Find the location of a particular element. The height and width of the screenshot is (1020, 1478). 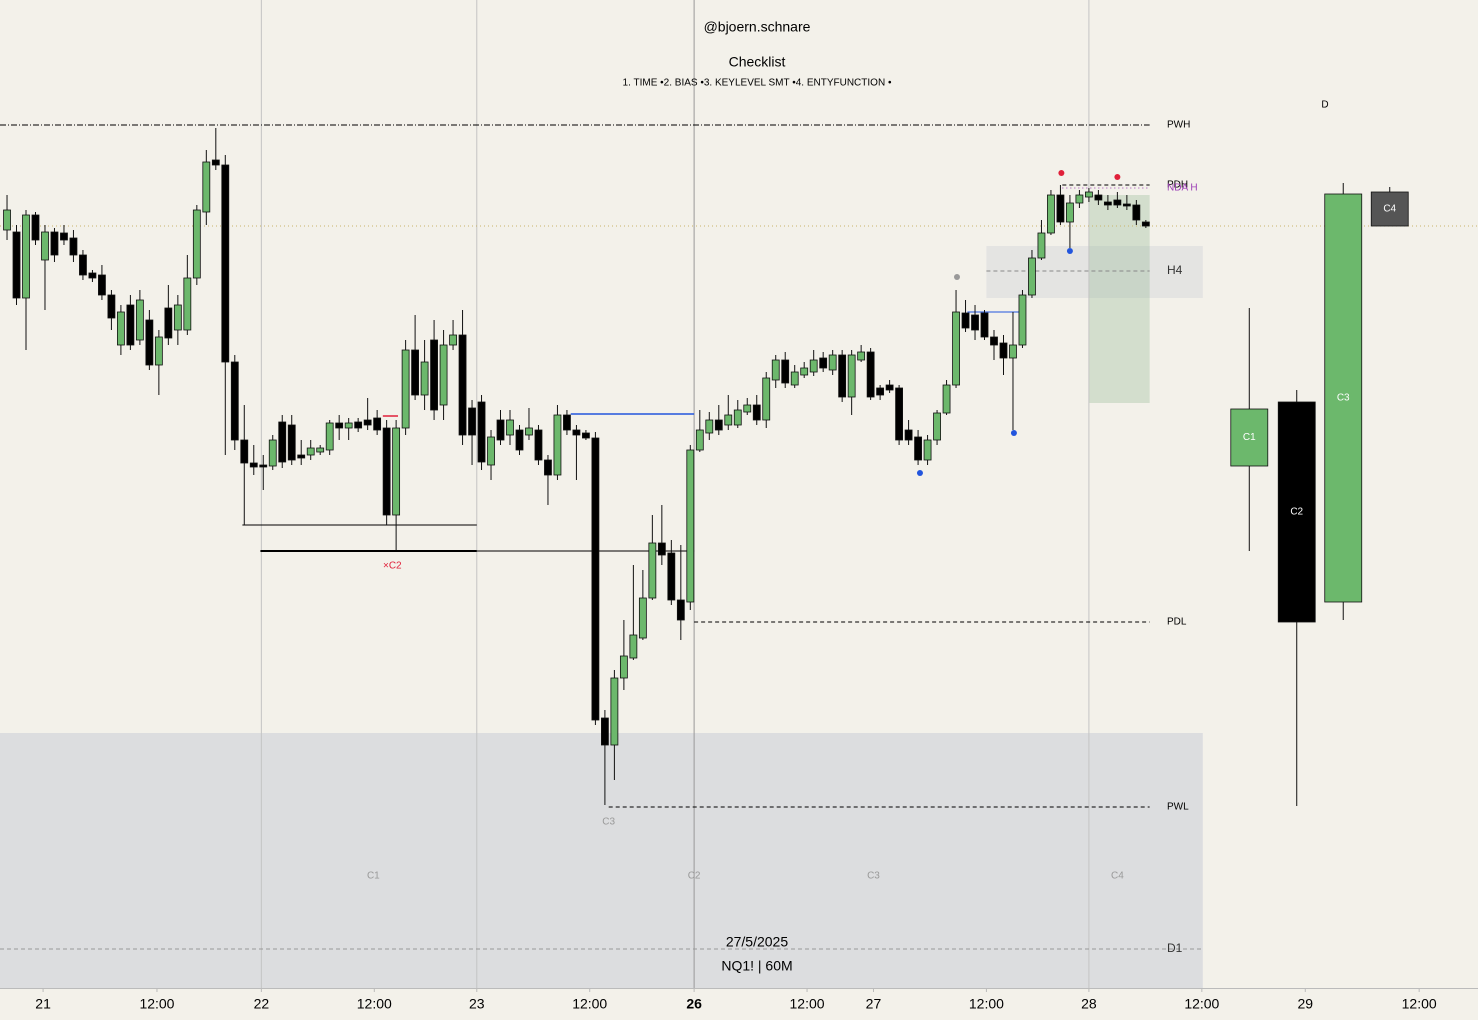

zone is located at coordinates (1119, 299).